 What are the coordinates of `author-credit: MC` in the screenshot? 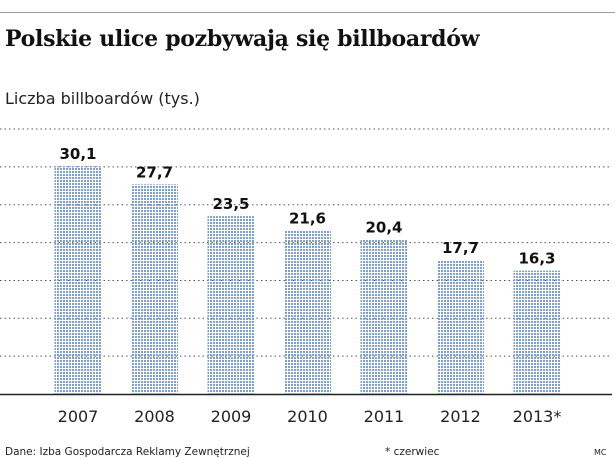 It's located at (600, 452).